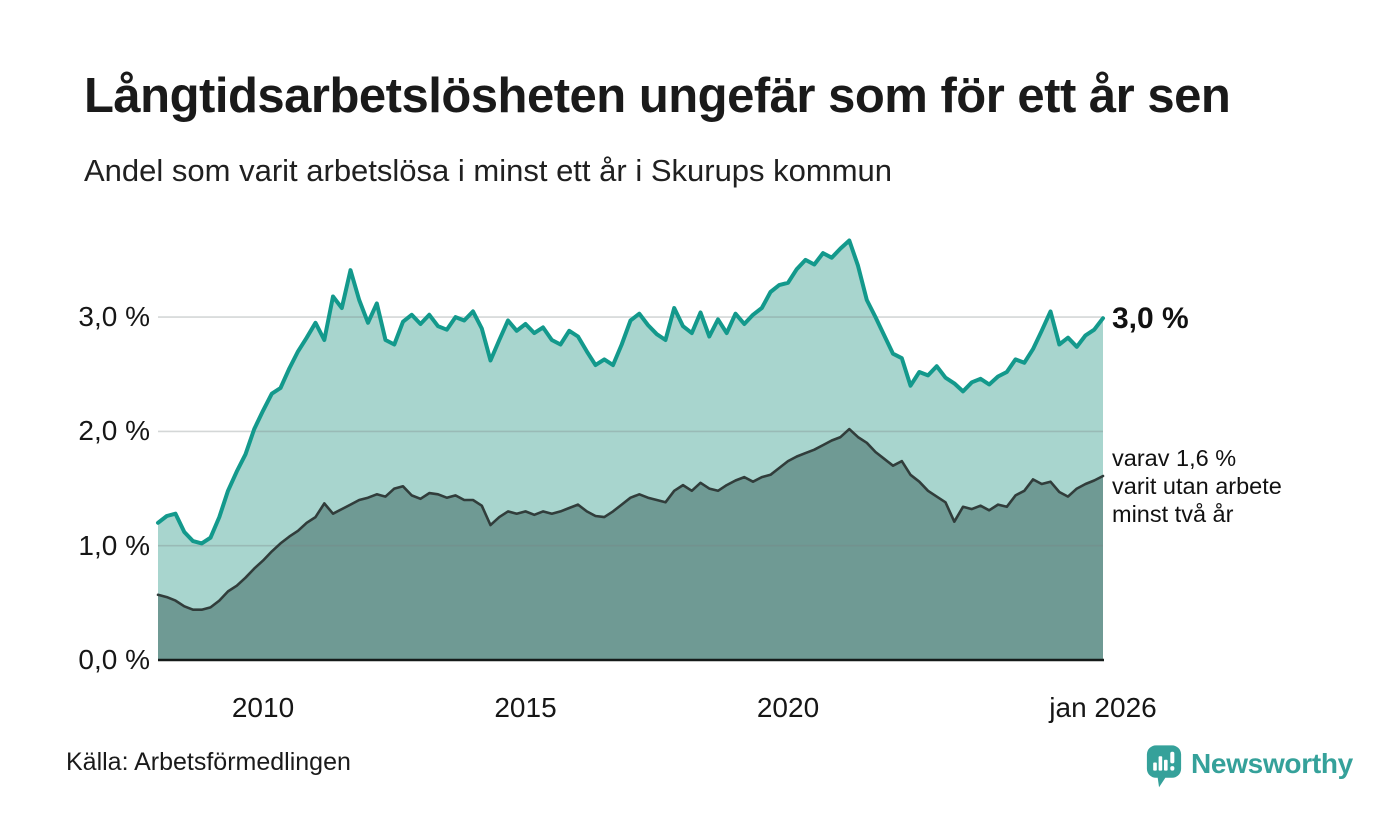 The height and width of the screenshot is (840, 1400). I want to click on newsworthy-logo: Newsworthy, so click(1249, 767).